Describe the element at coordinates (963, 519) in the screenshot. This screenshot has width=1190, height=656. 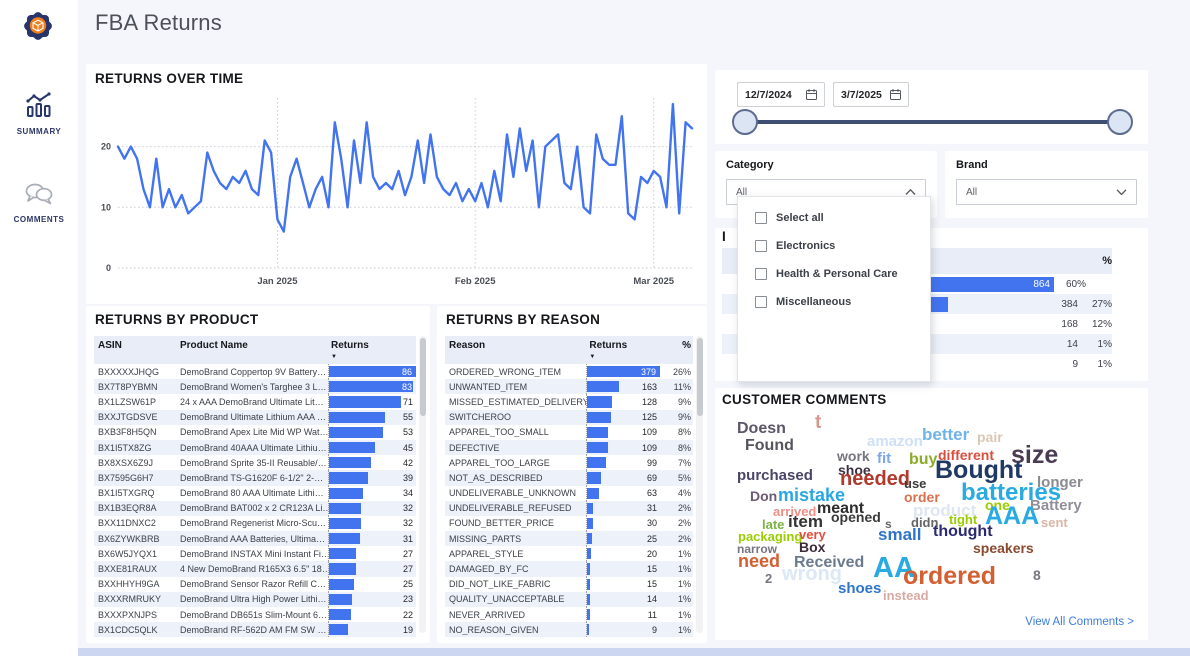
I see `cloud-word: tight` at that location.